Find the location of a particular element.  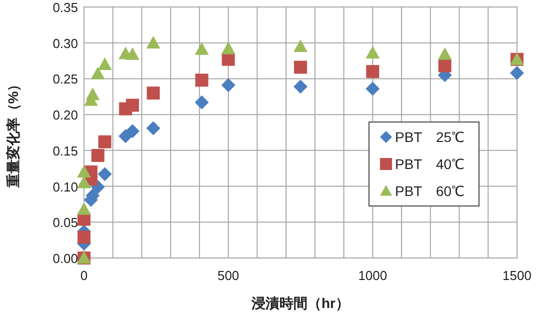

y-tick-label: 0.20 is located at coordinates (65, 115).